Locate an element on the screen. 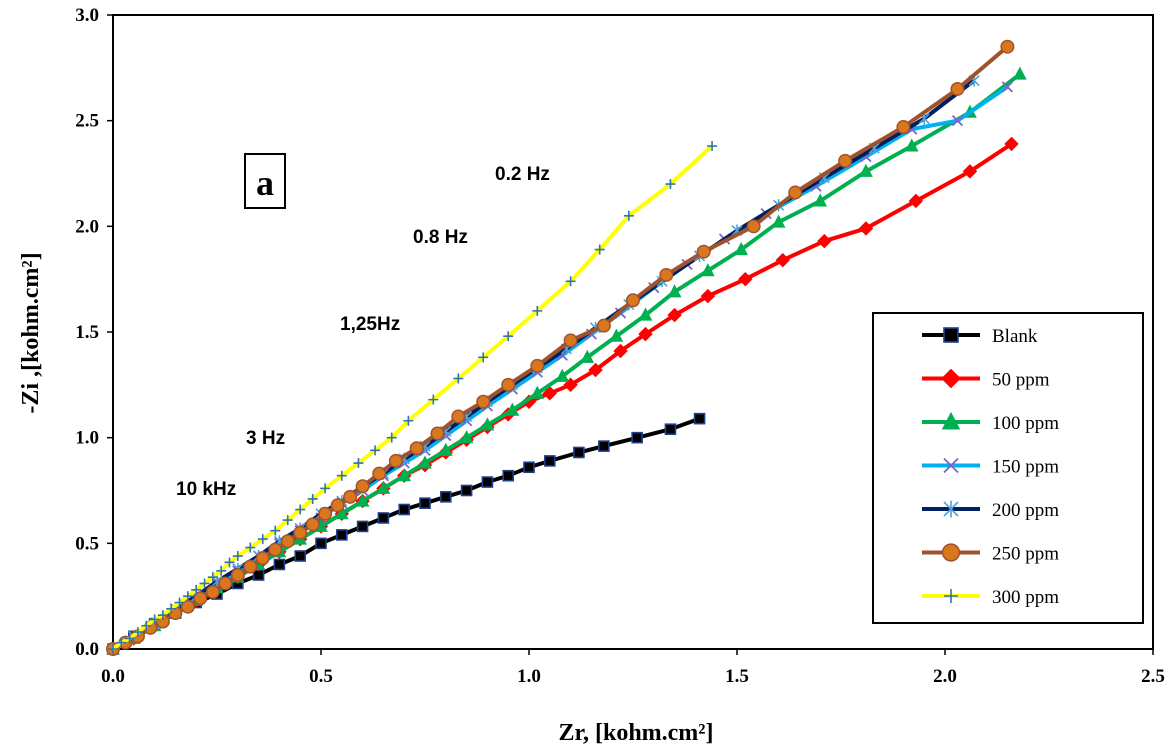 The height and width of the screenshot is (753, 1173). legend-label: 100 ppm is located at coordinates (1025, 423).